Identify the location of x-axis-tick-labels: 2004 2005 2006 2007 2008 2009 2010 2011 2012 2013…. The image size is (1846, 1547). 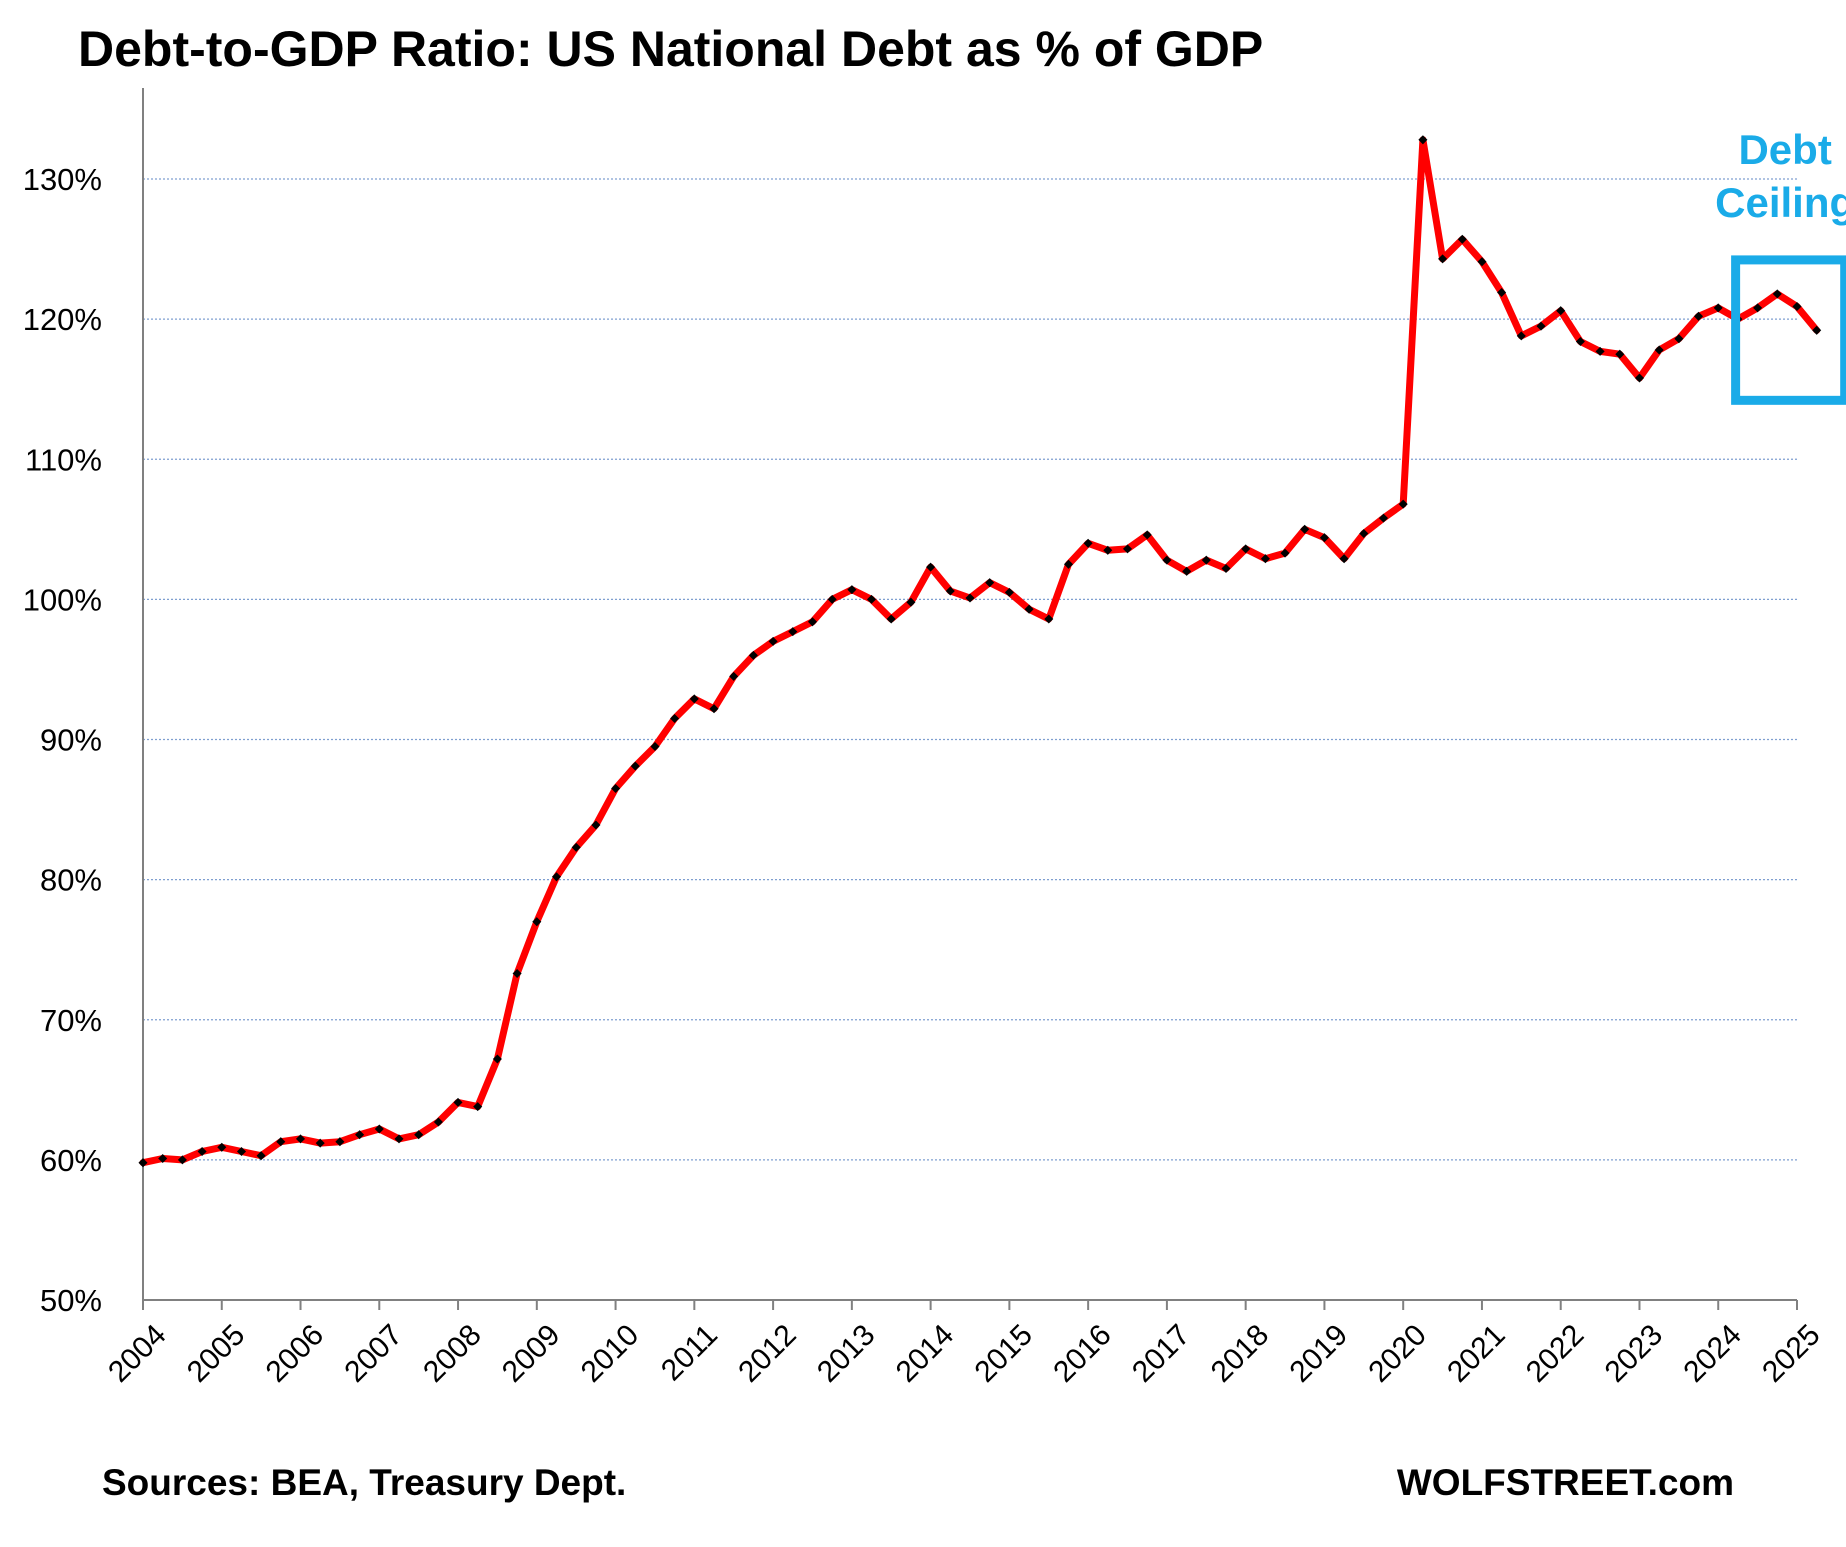
(964, 1353).